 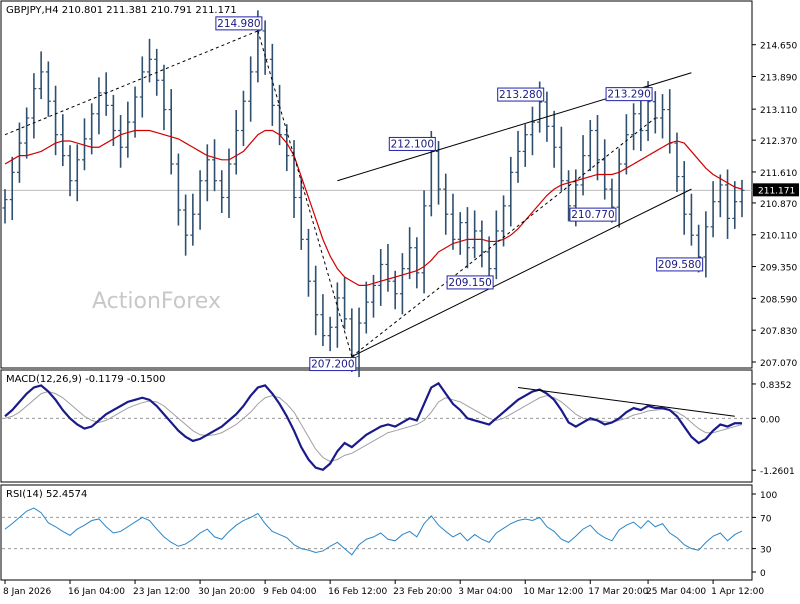 What do you see at coordinates (737, 592) in the screenshot?
I see `time-axis-label: 1 Apr 12:00` at bounding box center [737, 592].